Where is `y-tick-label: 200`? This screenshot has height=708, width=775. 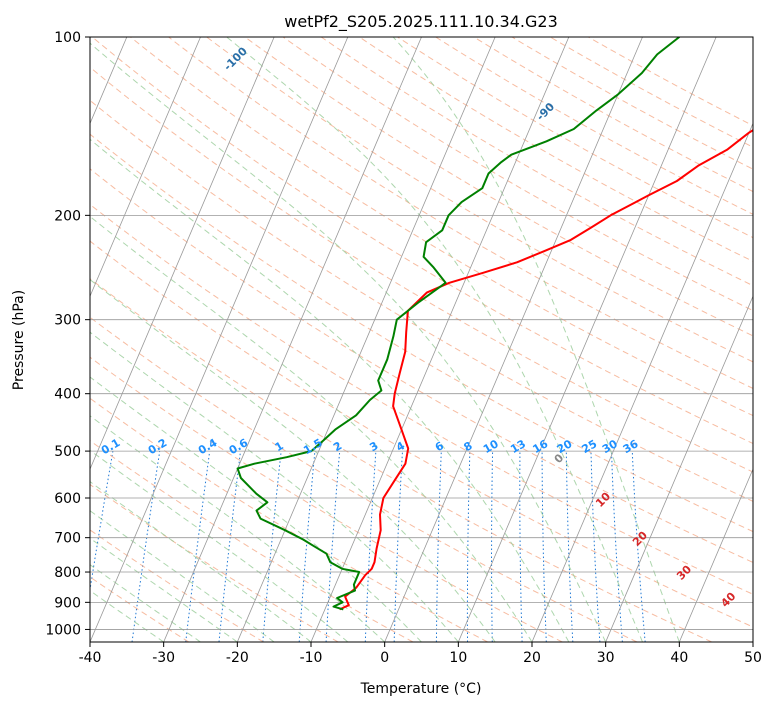
y-tick-label: 200 is located at coordinates (67, 216).